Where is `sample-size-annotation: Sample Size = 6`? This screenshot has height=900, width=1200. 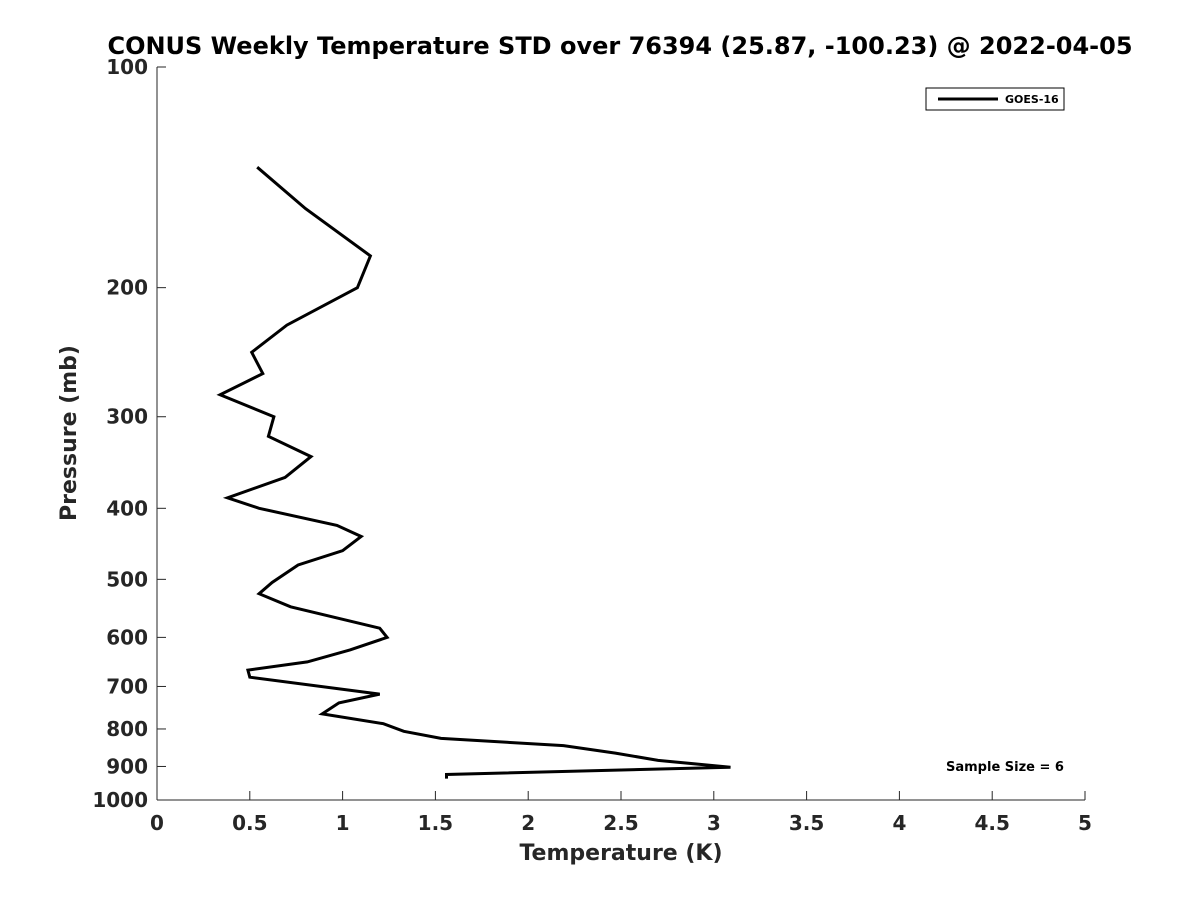 sample-size-annotation: Sample Size = 6 is located at coordinates (1005, 767).